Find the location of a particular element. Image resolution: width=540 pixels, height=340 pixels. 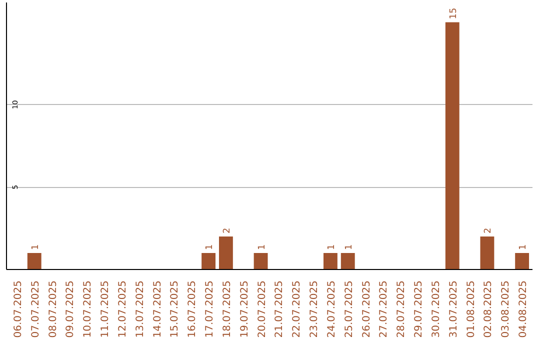

data-label: 15 is located at coordinates (453, 14).